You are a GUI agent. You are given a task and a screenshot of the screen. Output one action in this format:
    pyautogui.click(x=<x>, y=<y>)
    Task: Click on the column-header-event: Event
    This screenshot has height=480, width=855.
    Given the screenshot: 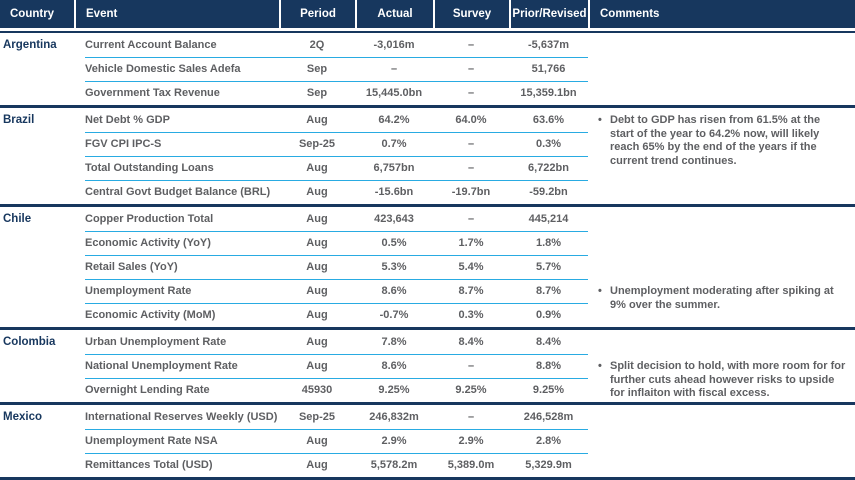 What is the action you would take?
    pyautogui.click(x=176, y=14)
    